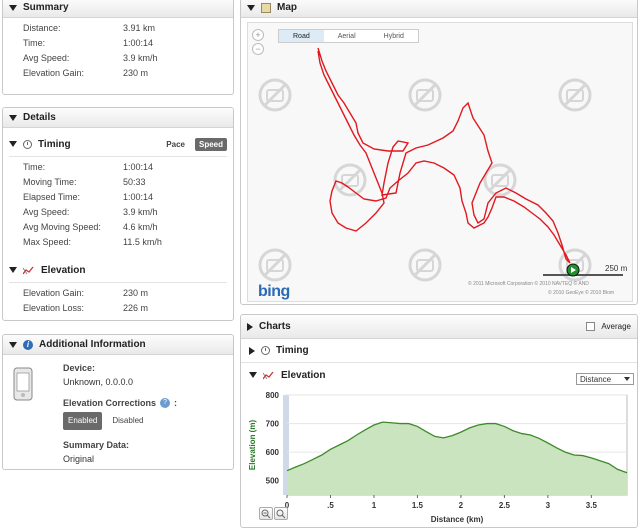 The width and height of the screenshot is (640, 532). What do you see at coordinates (54, 73) in the screenshot?
I see `row-label: Elevation Gain:` at bounding box center [54, 73].